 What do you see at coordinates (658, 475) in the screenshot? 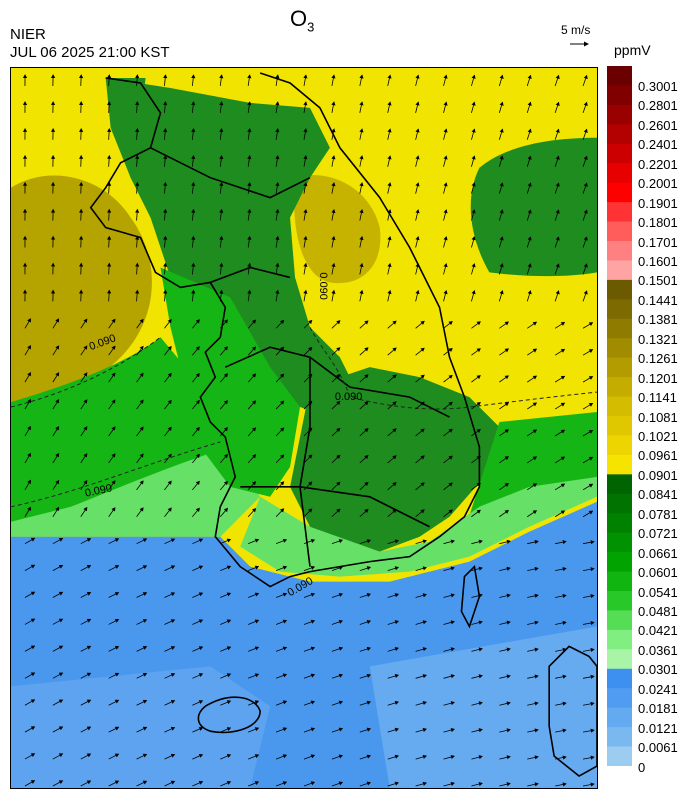
I see `colorbar-tick-label: 0.0901` at bounding box center [658, 475].